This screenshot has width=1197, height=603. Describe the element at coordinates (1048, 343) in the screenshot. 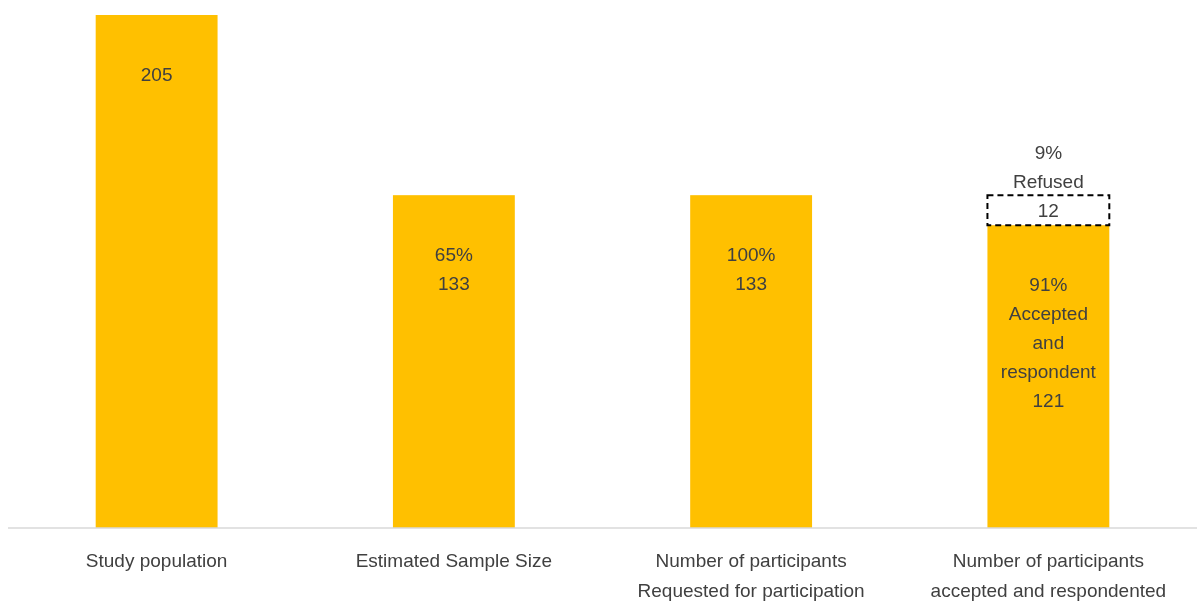

I see `data-label: 91% Accepted and respondent 121` at that location.